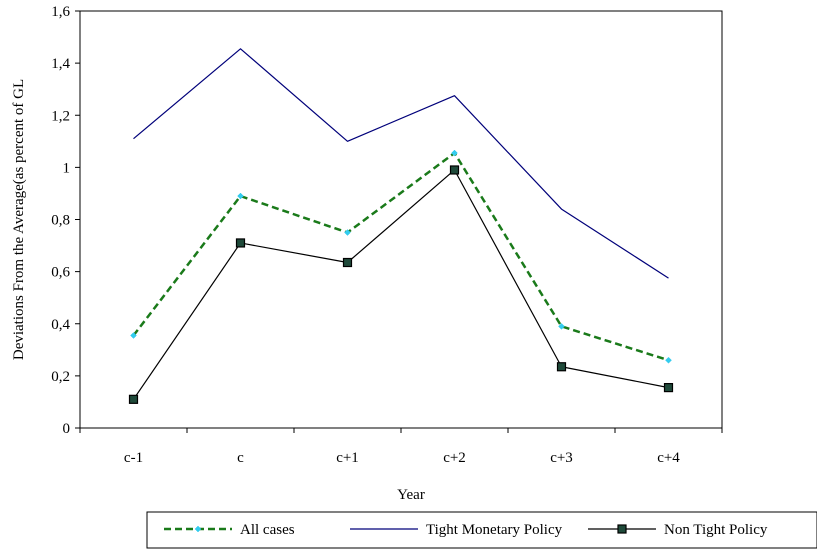 The width and height of the screenshot is (817, 552). What do you see at coordinates (60, 273) in the screenshot?
I see `y-tick-label: 0,6` at bounding box center [60, 273].